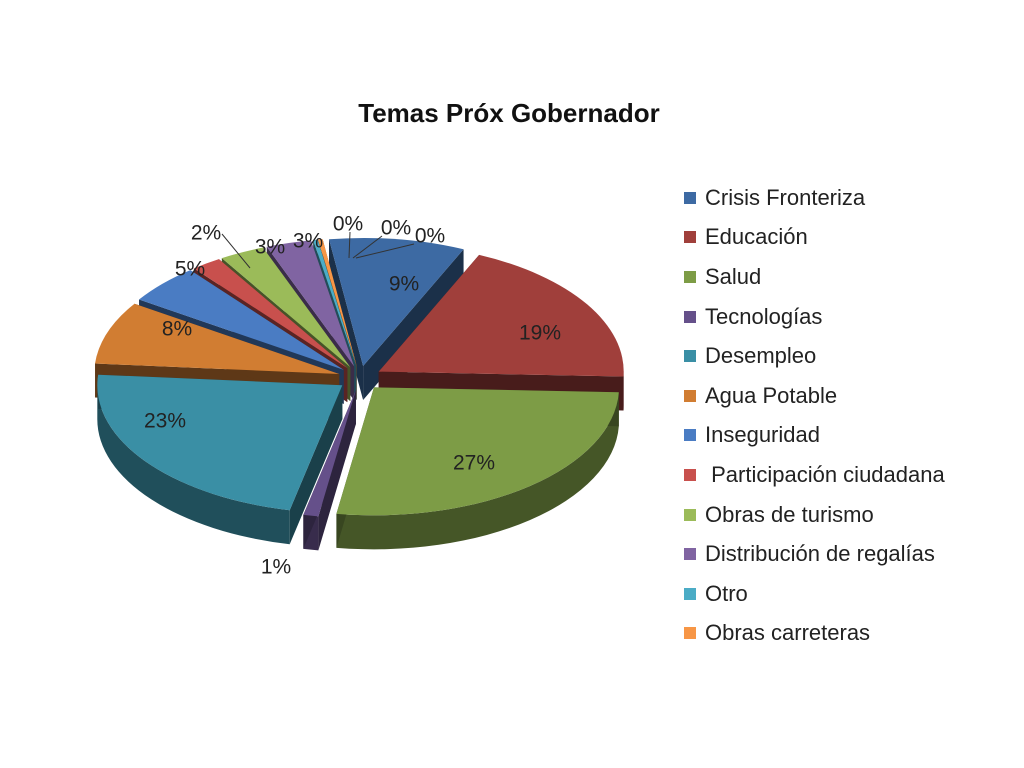 Image resolution: width=1024 pixels, height=768 pixels. Describe the element at coordinates (177, 329) in the screenshot. I see `slice-label-5: 8%` at that location.